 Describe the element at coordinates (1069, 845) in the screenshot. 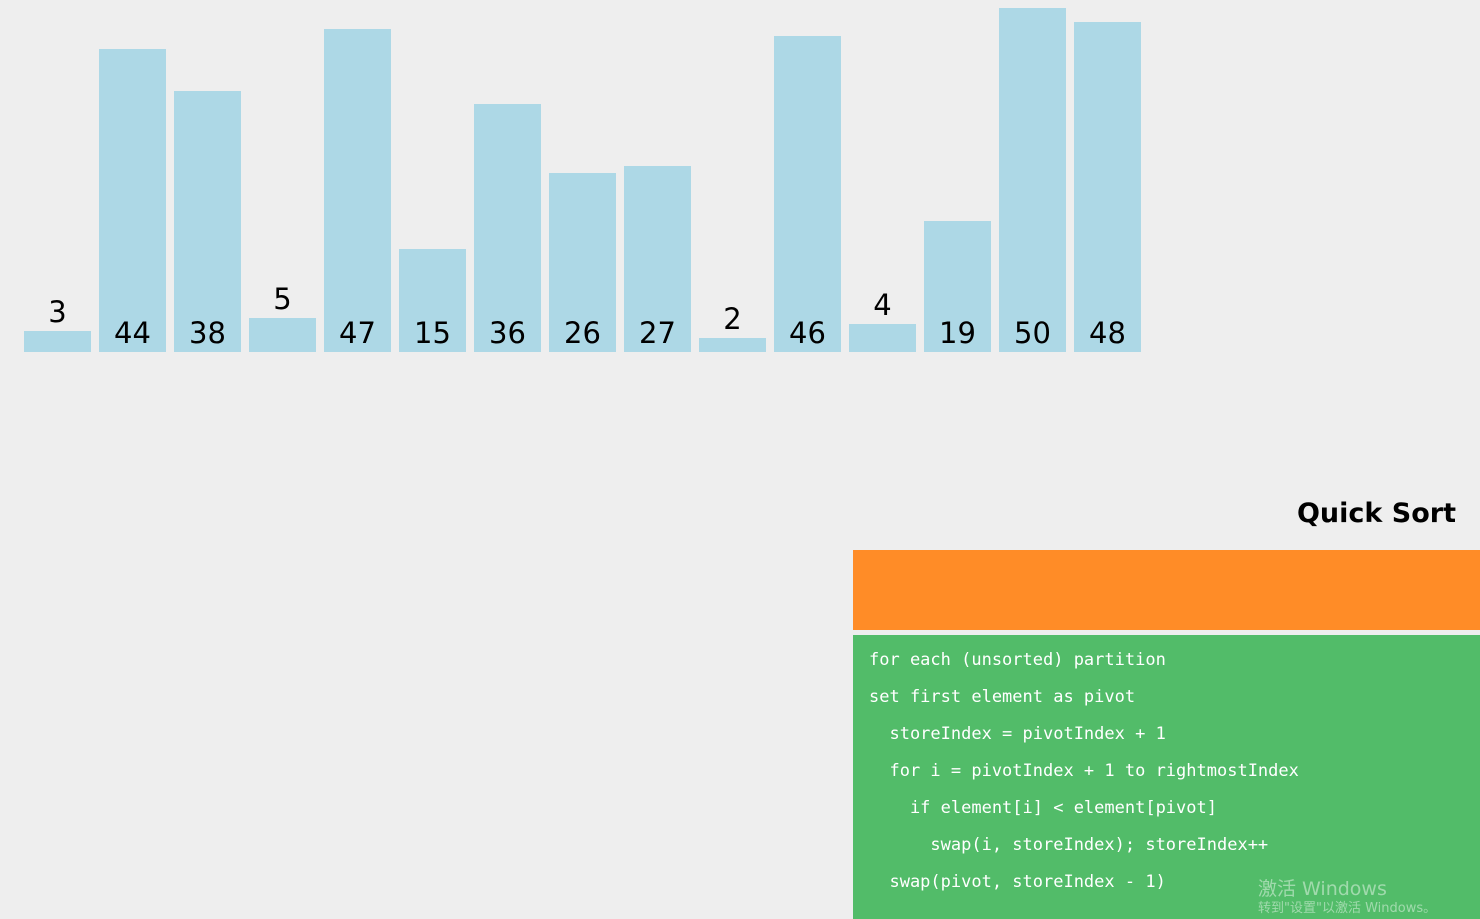

I see `code-line: swap(i, storeIndex); storeIndex++` at that location.